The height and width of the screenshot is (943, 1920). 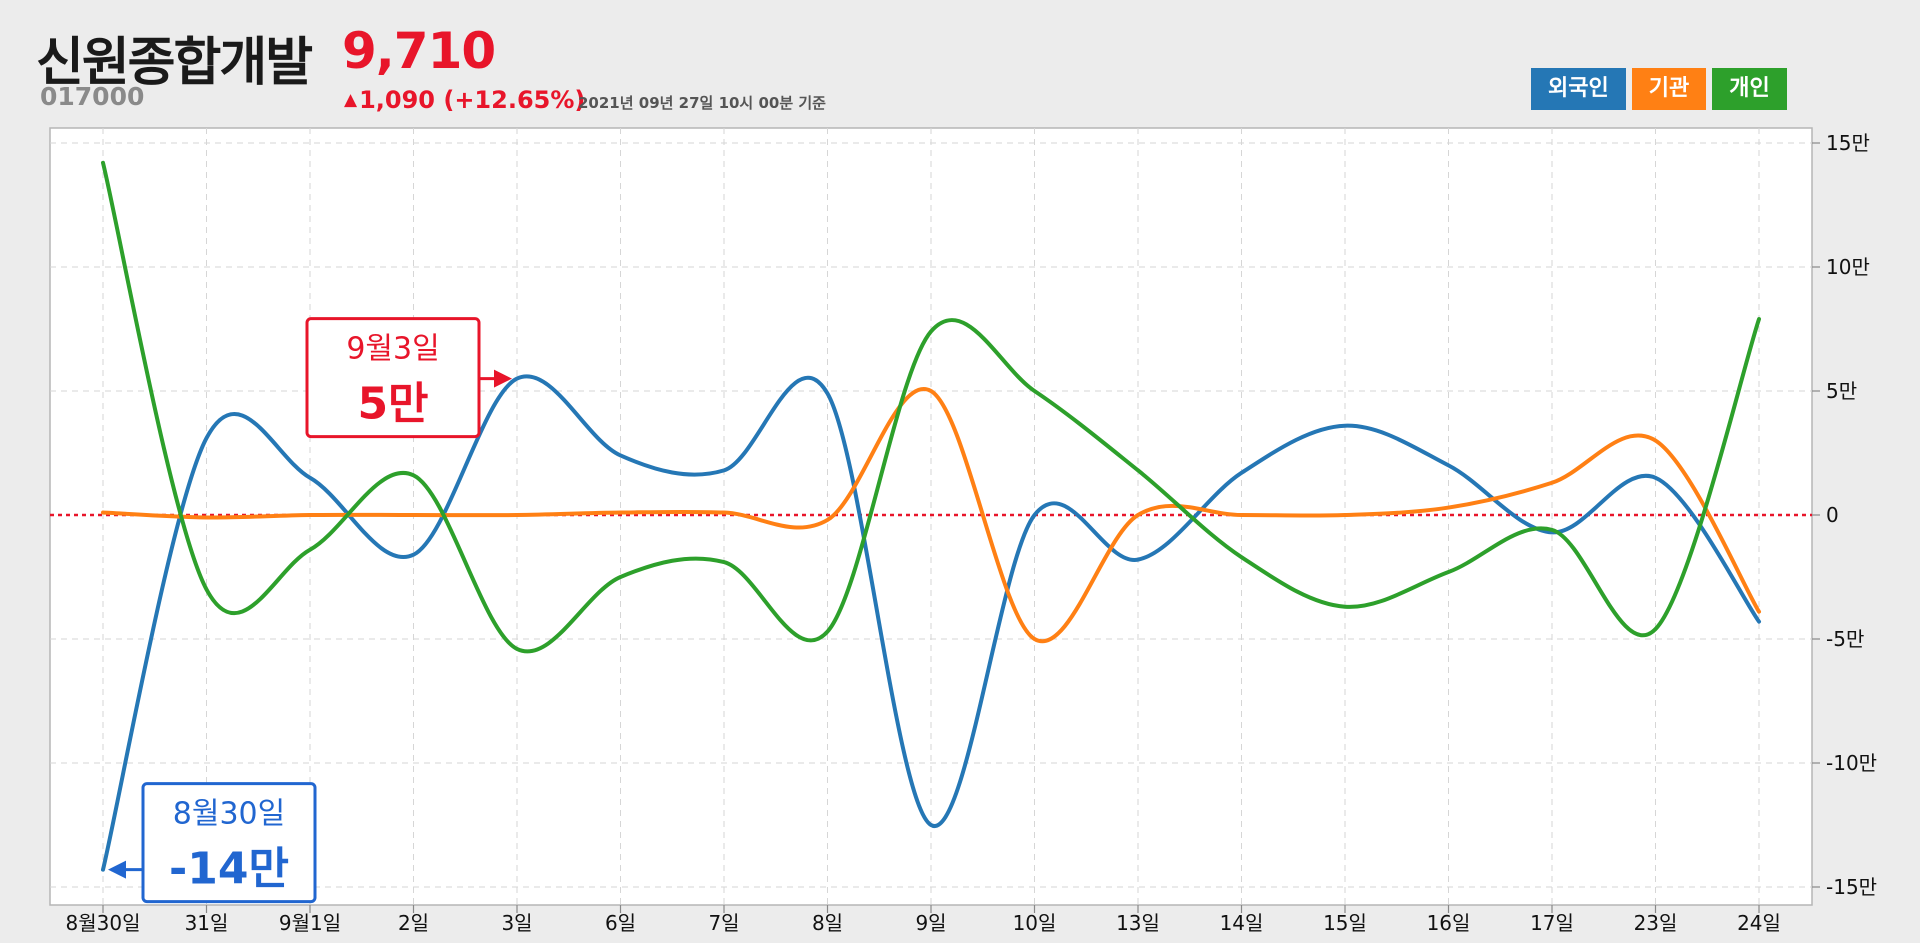 What do you see at coordinates (1848, 267) in the screenshot?
I see `y-tick-label: 10만` at bounding box center [1848, 267].